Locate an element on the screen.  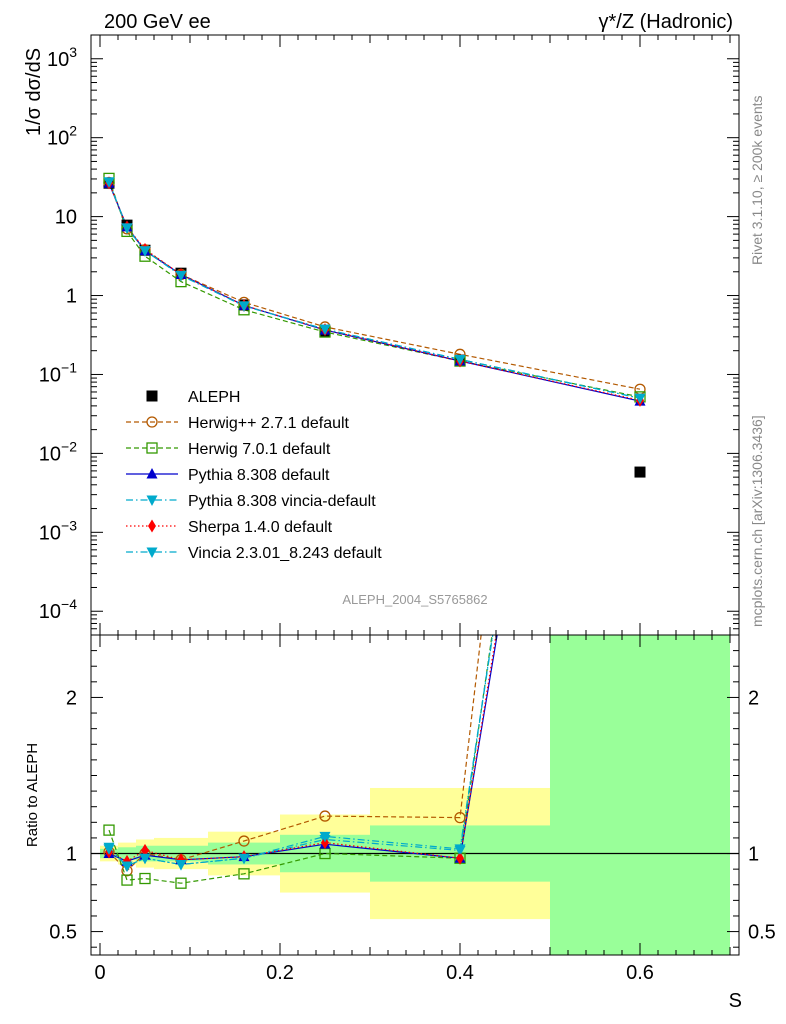
ratio-y-tick-label-right: 1 is located at coordinates (753, 855).